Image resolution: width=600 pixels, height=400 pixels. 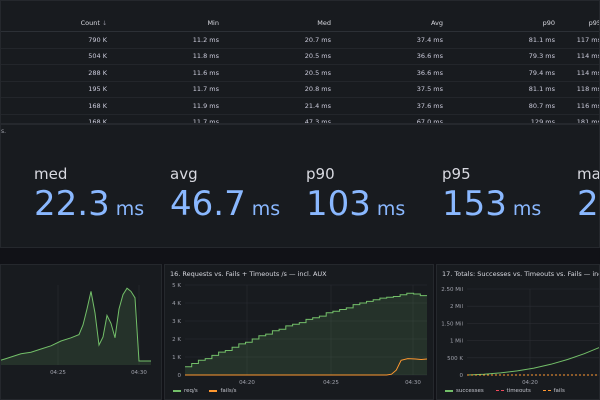 I want to click on y-tick-label: 2 K, so click(x=176, y=340).